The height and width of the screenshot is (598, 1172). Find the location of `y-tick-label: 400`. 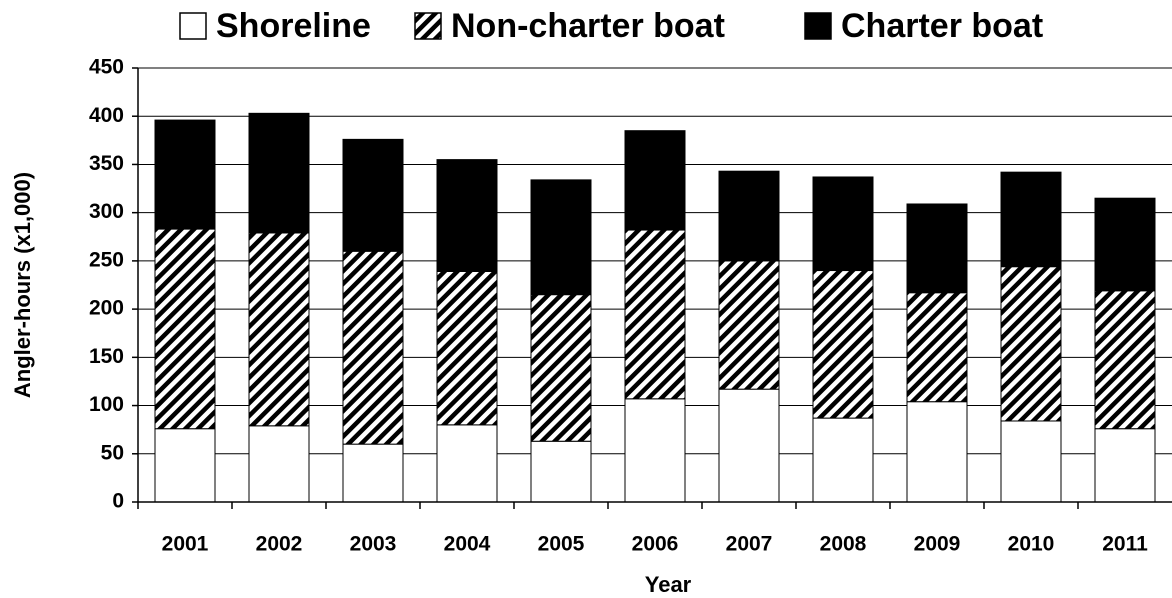

y-tick-label: 400 is located at coordinates (106, 115).